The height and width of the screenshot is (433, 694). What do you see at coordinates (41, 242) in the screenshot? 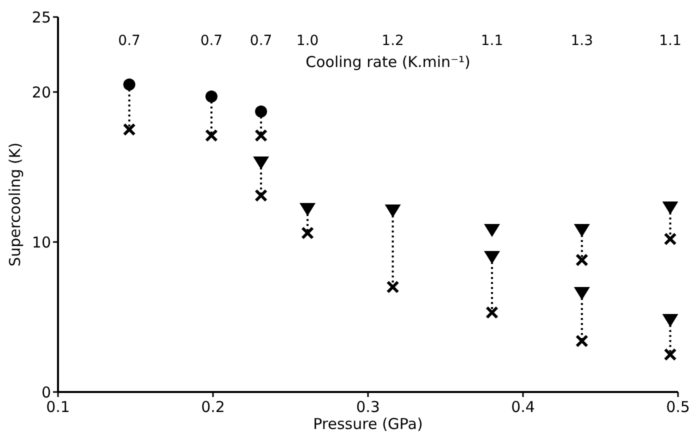
I see `y-tick-label: 10` at bounding box center [41, 242].